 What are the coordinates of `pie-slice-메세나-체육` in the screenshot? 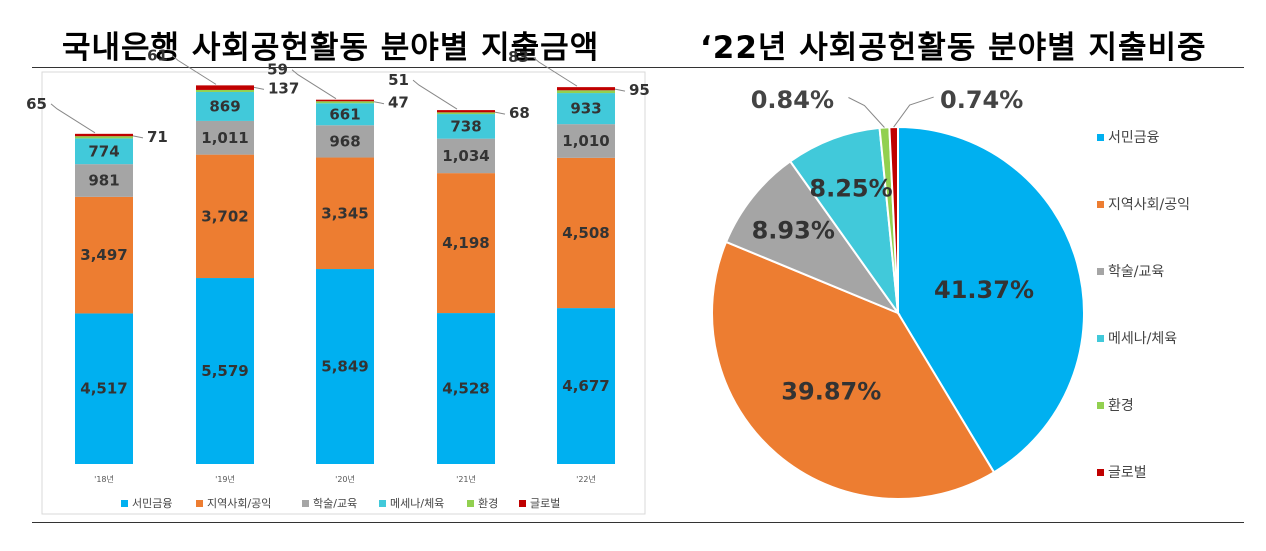 It's located at (844, 221).